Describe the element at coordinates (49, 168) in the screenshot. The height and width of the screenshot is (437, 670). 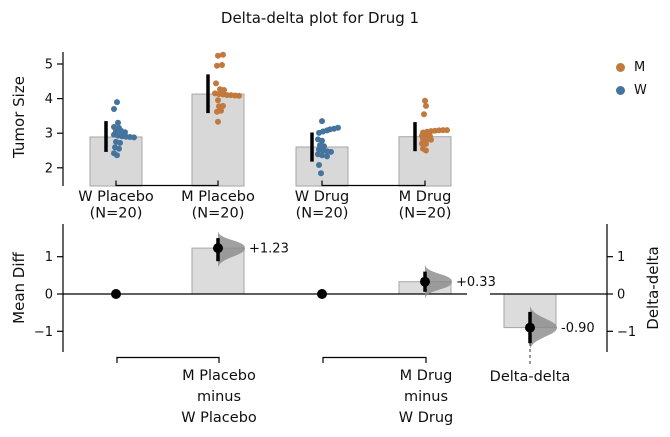
I see `top-y-tick-label: 2` at that location.